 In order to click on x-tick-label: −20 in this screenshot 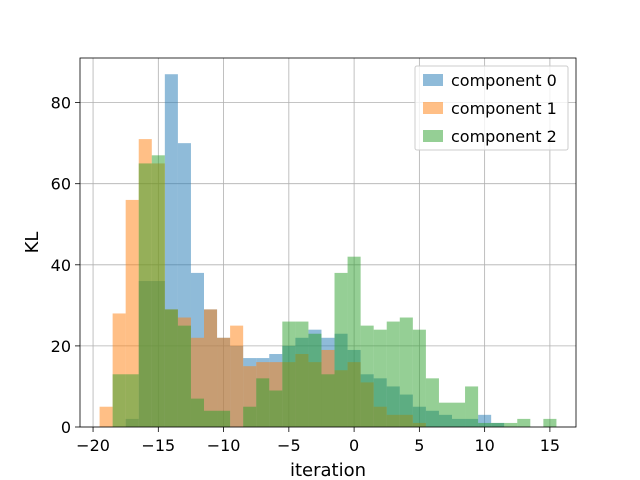, I will do `click(93, 445)`.